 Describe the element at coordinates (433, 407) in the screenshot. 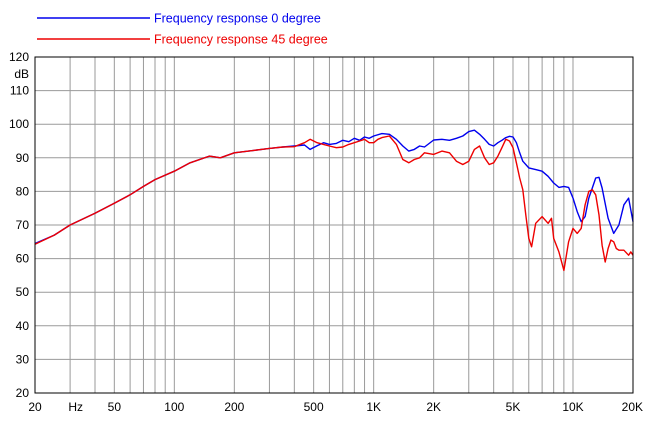

I see `x-tick-label: 2K` at that location.